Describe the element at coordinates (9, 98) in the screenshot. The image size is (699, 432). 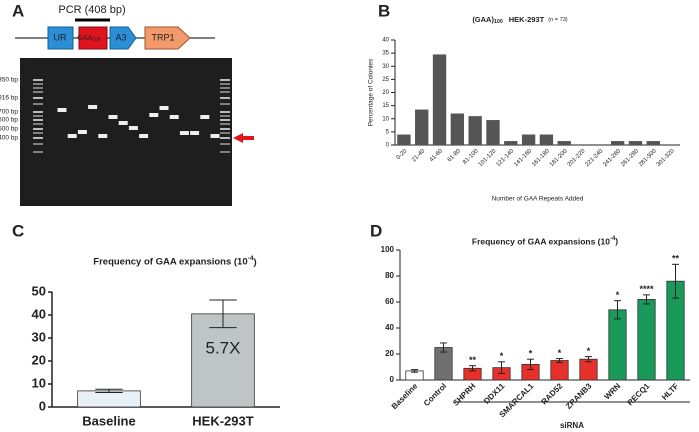
I see `ladder-label: 916 bp` at that location.